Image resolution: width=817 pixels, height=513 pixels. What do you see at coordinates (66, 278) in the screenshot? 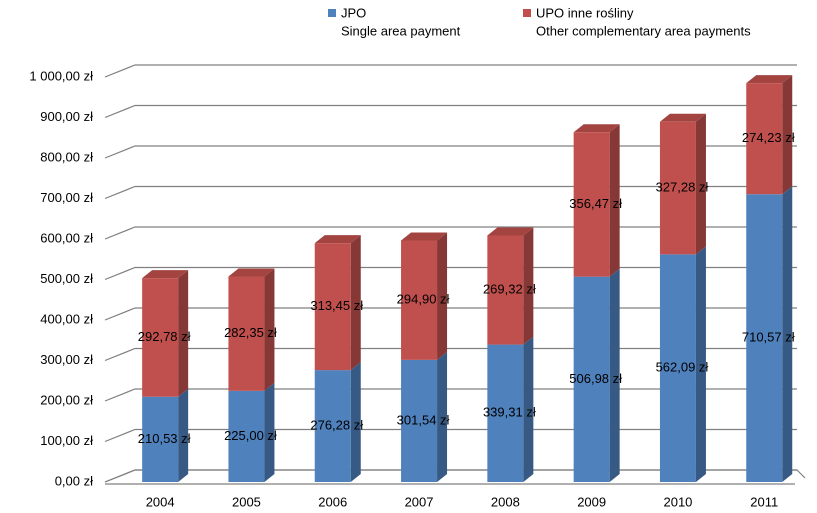
I see `y-tick-label: 500,00 zł` at bounding box center [66, 278].